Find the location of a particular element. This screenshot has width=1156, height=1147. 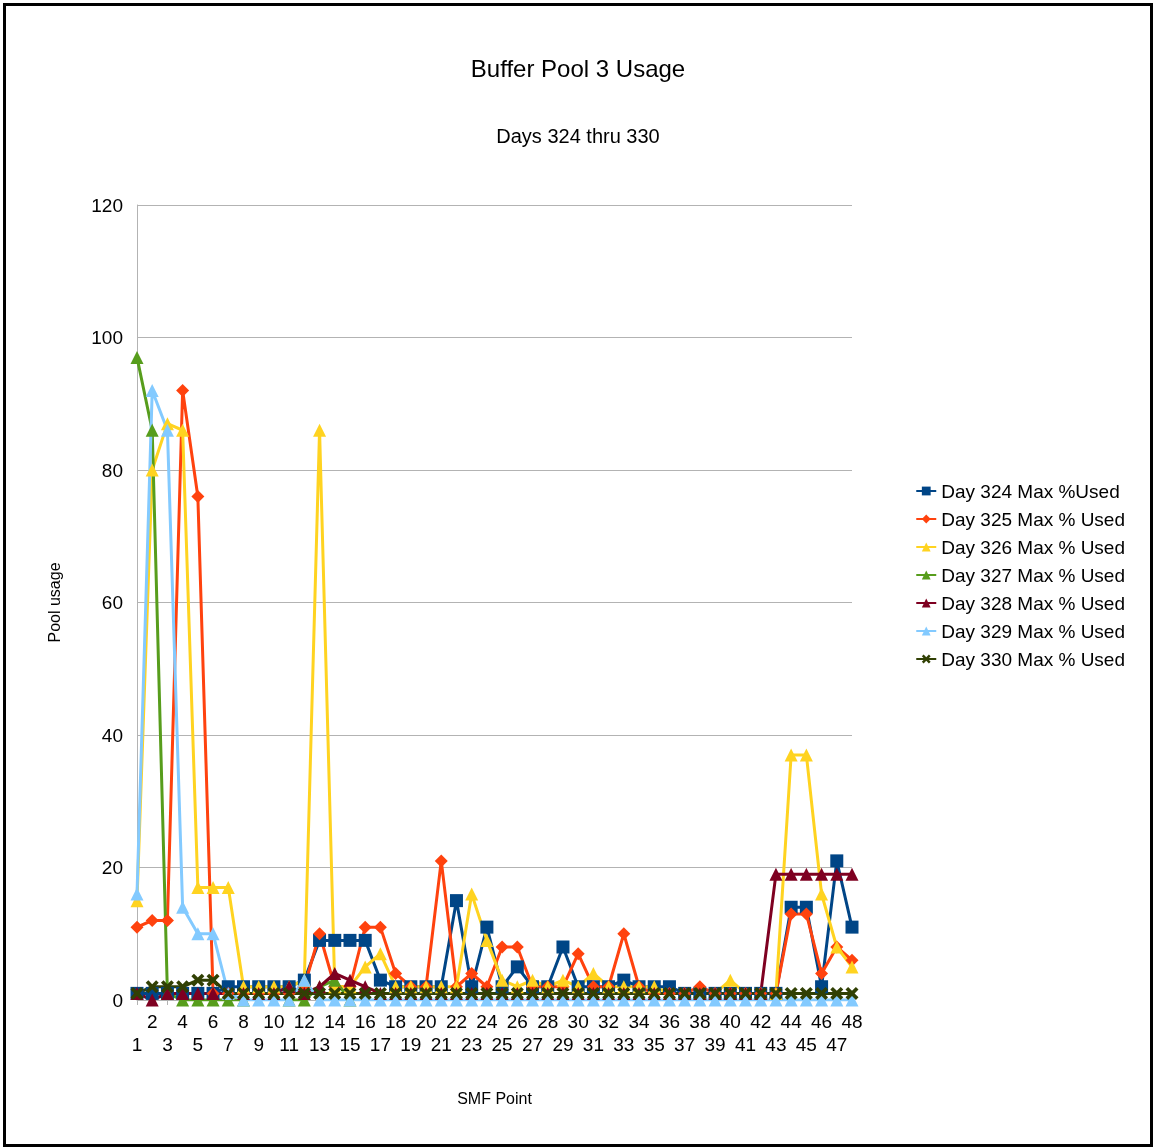

x-tick-label: 4 is located at coordinates (183, 1021).